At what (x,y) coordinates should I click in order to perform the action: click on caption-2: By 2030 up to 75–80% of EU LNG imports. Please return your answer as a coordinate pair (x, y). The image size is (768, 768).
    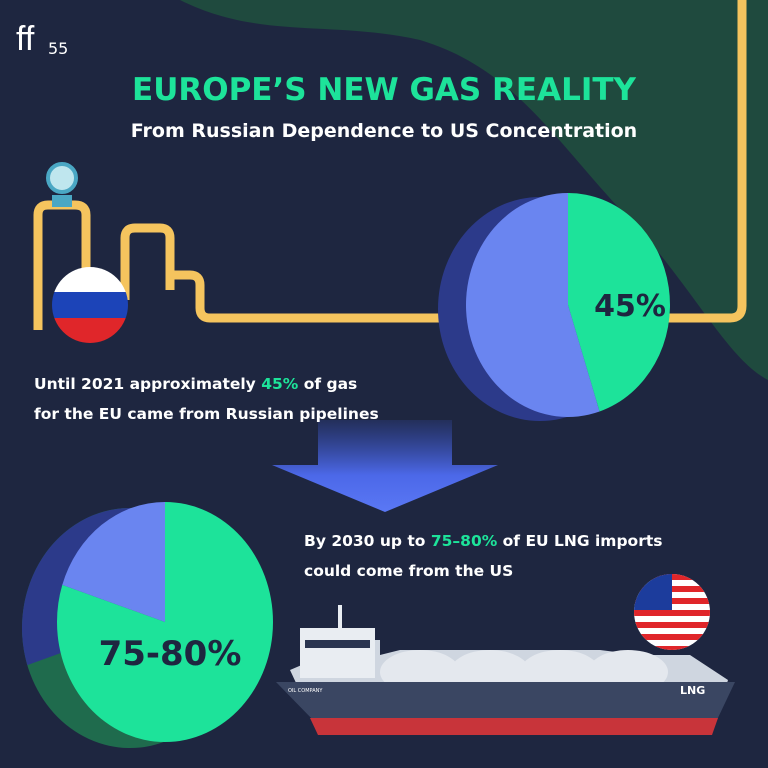
    Looking at the image, I should click on (483, 541).